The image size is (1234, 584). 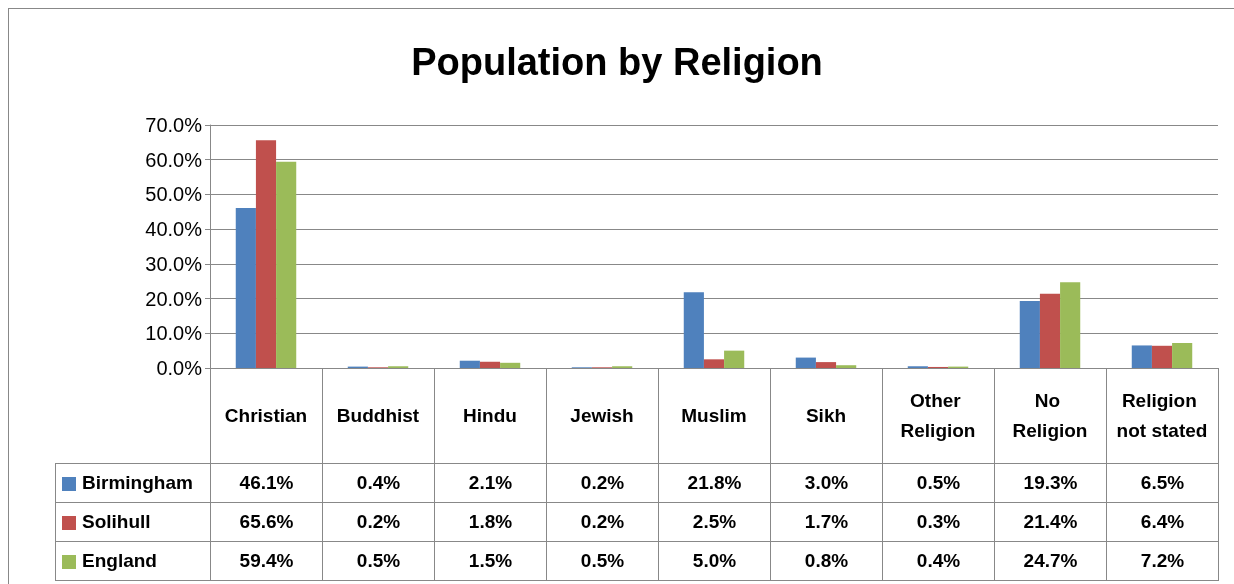 I want to click on x-tick-label: Hindu, so click(x=490, y=415).